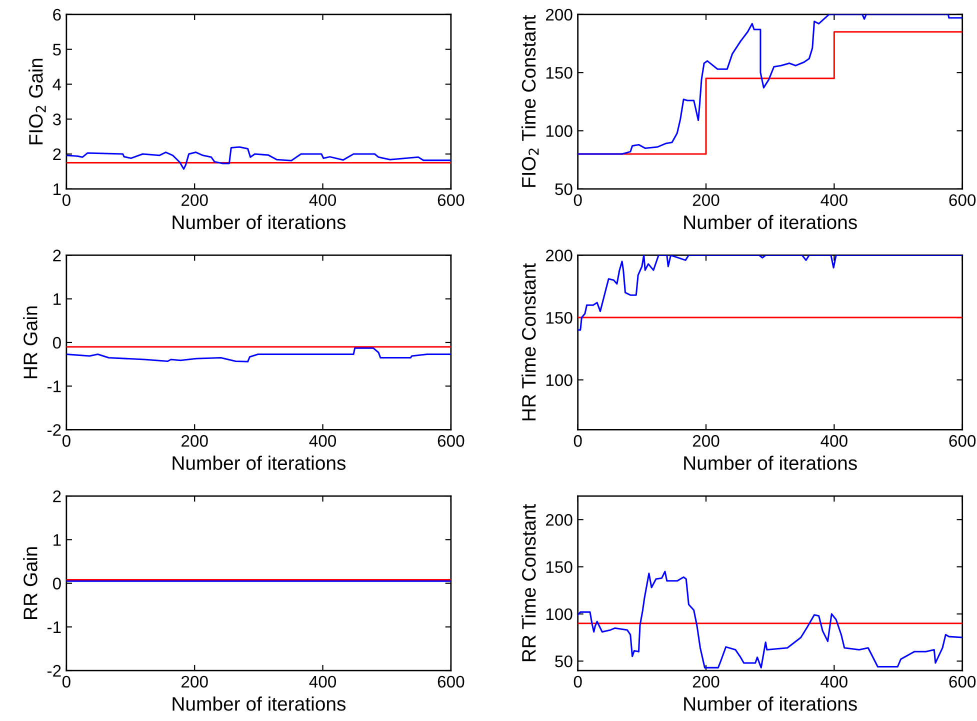 The image size is (977, 721). Describe the element at coordinates (37, 101) in the screenshot. I see `y-axis-title: FIO$_{2}$ Gain` at that location.